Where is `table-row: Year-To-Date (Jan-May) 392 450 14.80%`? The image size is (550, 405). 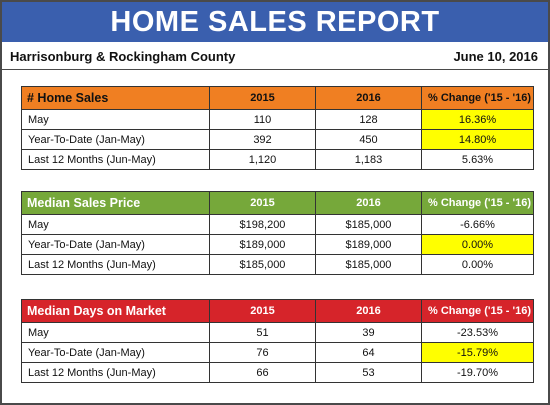 table-row: Year-To-Date (Jan-May) 392 450 14.80% is located at coordinates (277, 139).